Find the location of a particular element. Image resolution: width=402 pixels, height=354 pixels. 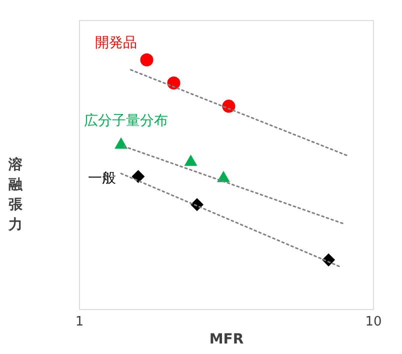

y-axis-title: 溶融張力 is located at coordinates (16, 194).